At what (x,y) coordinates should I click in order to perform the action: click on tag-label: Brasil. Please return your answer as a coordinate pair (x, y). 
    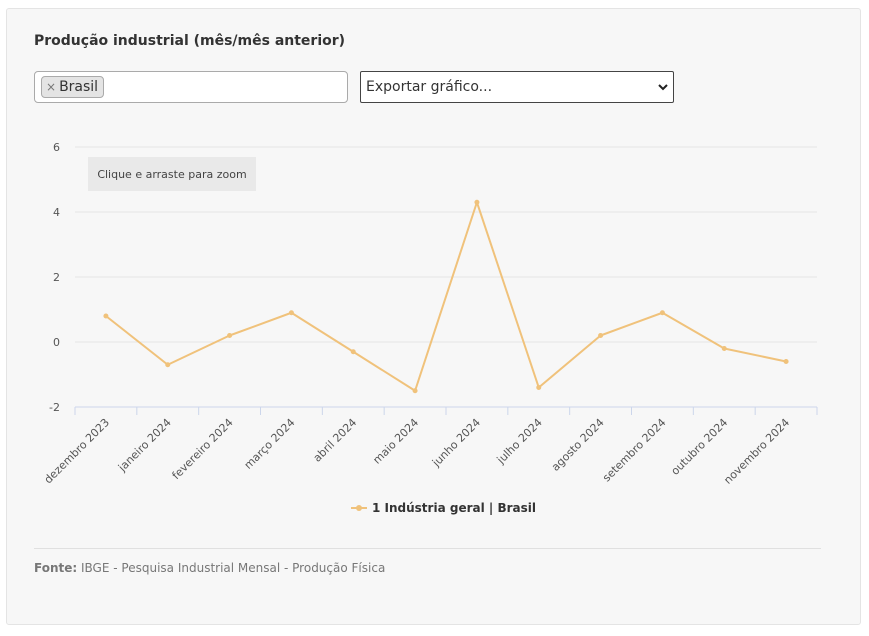
    Looking at the image, I should click on (79, 87).